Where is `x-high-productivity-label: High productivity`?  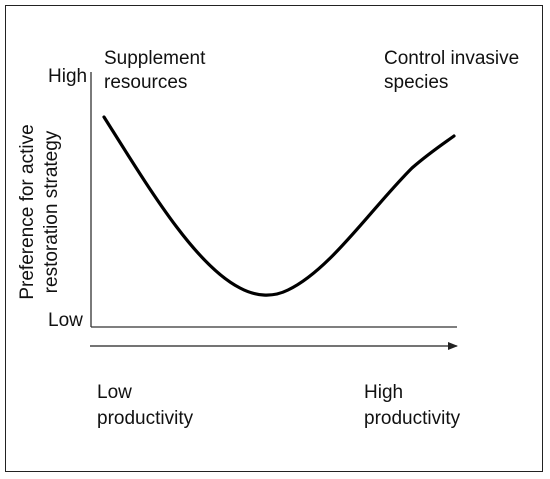
x-high-productivity-label: High productivity is located at coordinates (412, 406).